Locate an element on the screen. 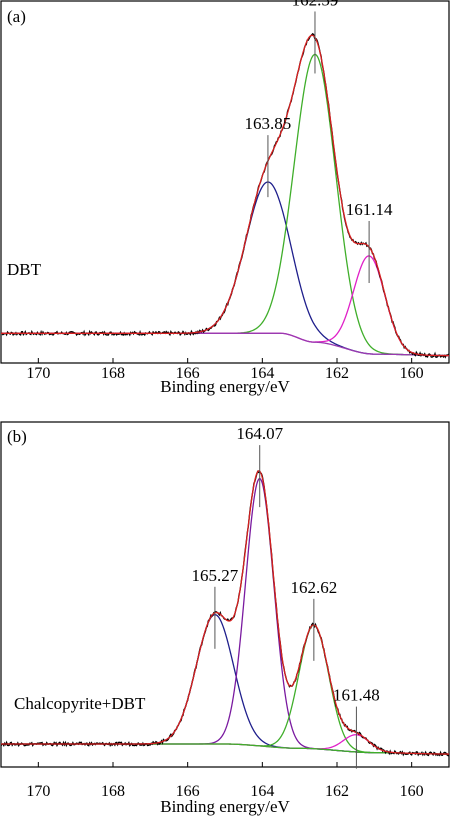  sample-label: Chalcopyrite+DBT is located at coordinates (80, 703).